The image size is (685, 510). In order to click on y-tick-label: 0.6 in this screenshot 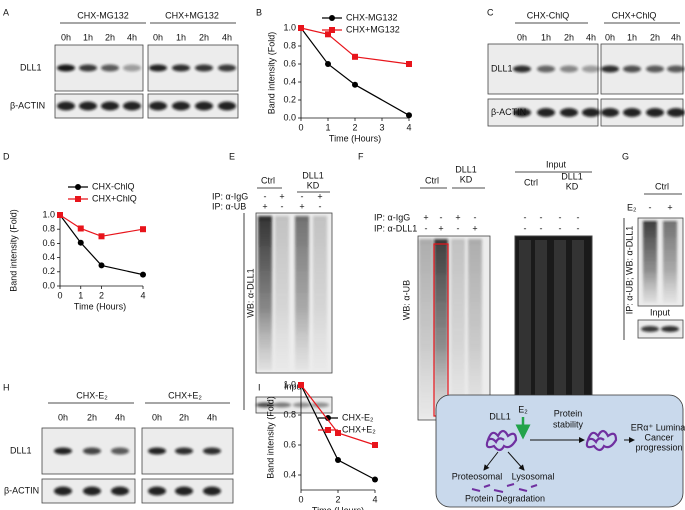, I will do `click(289, 63)`.